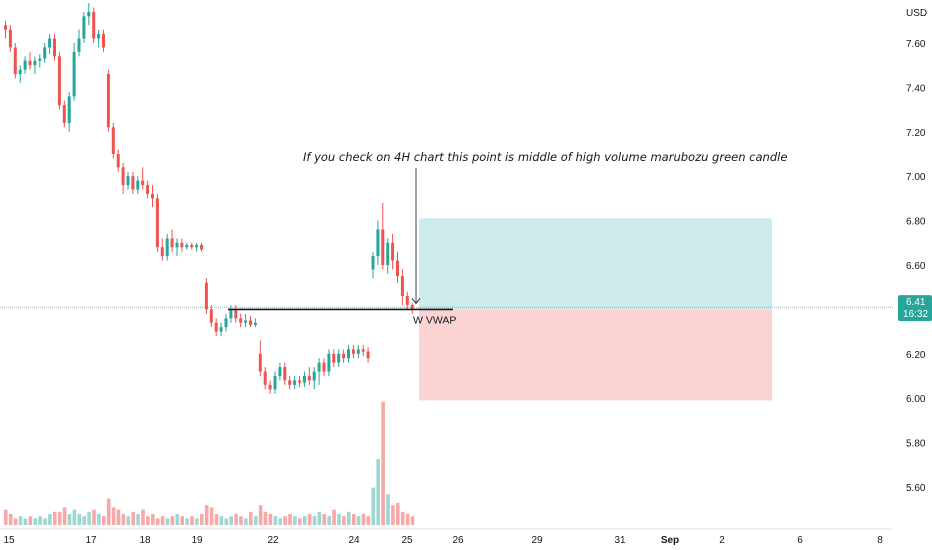 The height and width of the screenshot is (550, 932). I want to click on time-tick-label: 2, so click(722, 540).